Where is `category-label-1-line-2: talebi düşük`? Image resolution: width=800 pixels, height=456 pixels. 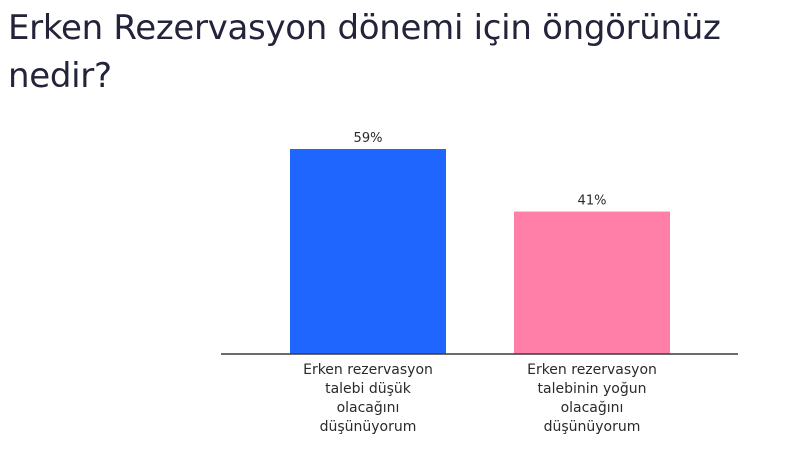 category-label-1-line-2: talebi düşük is located at coordinates (368, 389).